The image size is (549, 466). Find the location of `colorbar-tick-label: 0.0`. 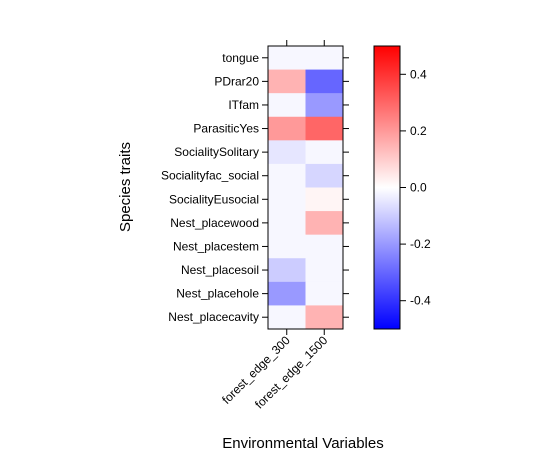

colorbar-tick-label: 0.0 is located at coordinates (418, 188).